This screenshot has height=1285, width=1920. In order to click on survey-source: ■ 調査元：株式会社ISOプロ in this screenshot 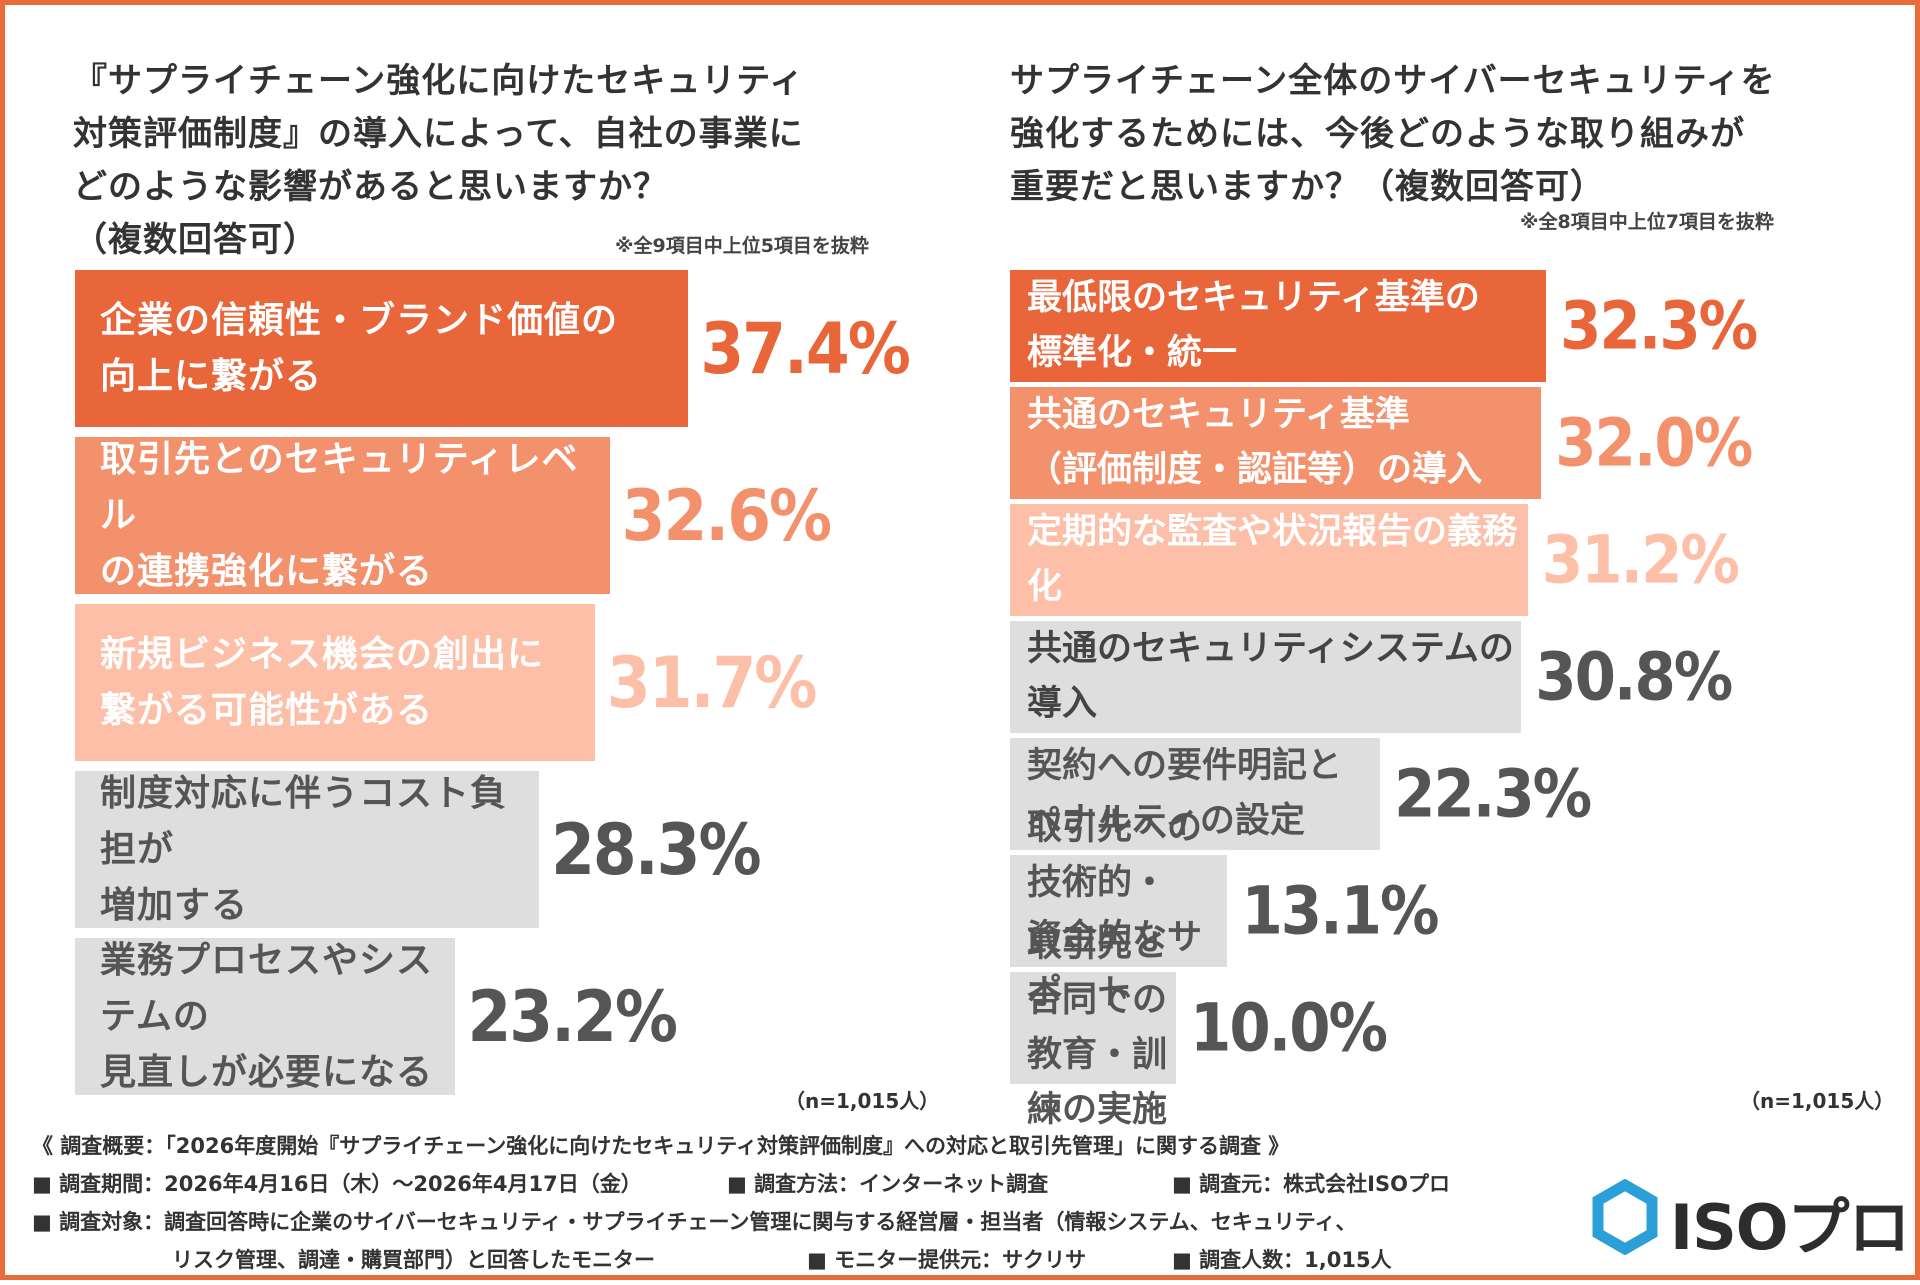, I will do `click(1311, 1184)`.